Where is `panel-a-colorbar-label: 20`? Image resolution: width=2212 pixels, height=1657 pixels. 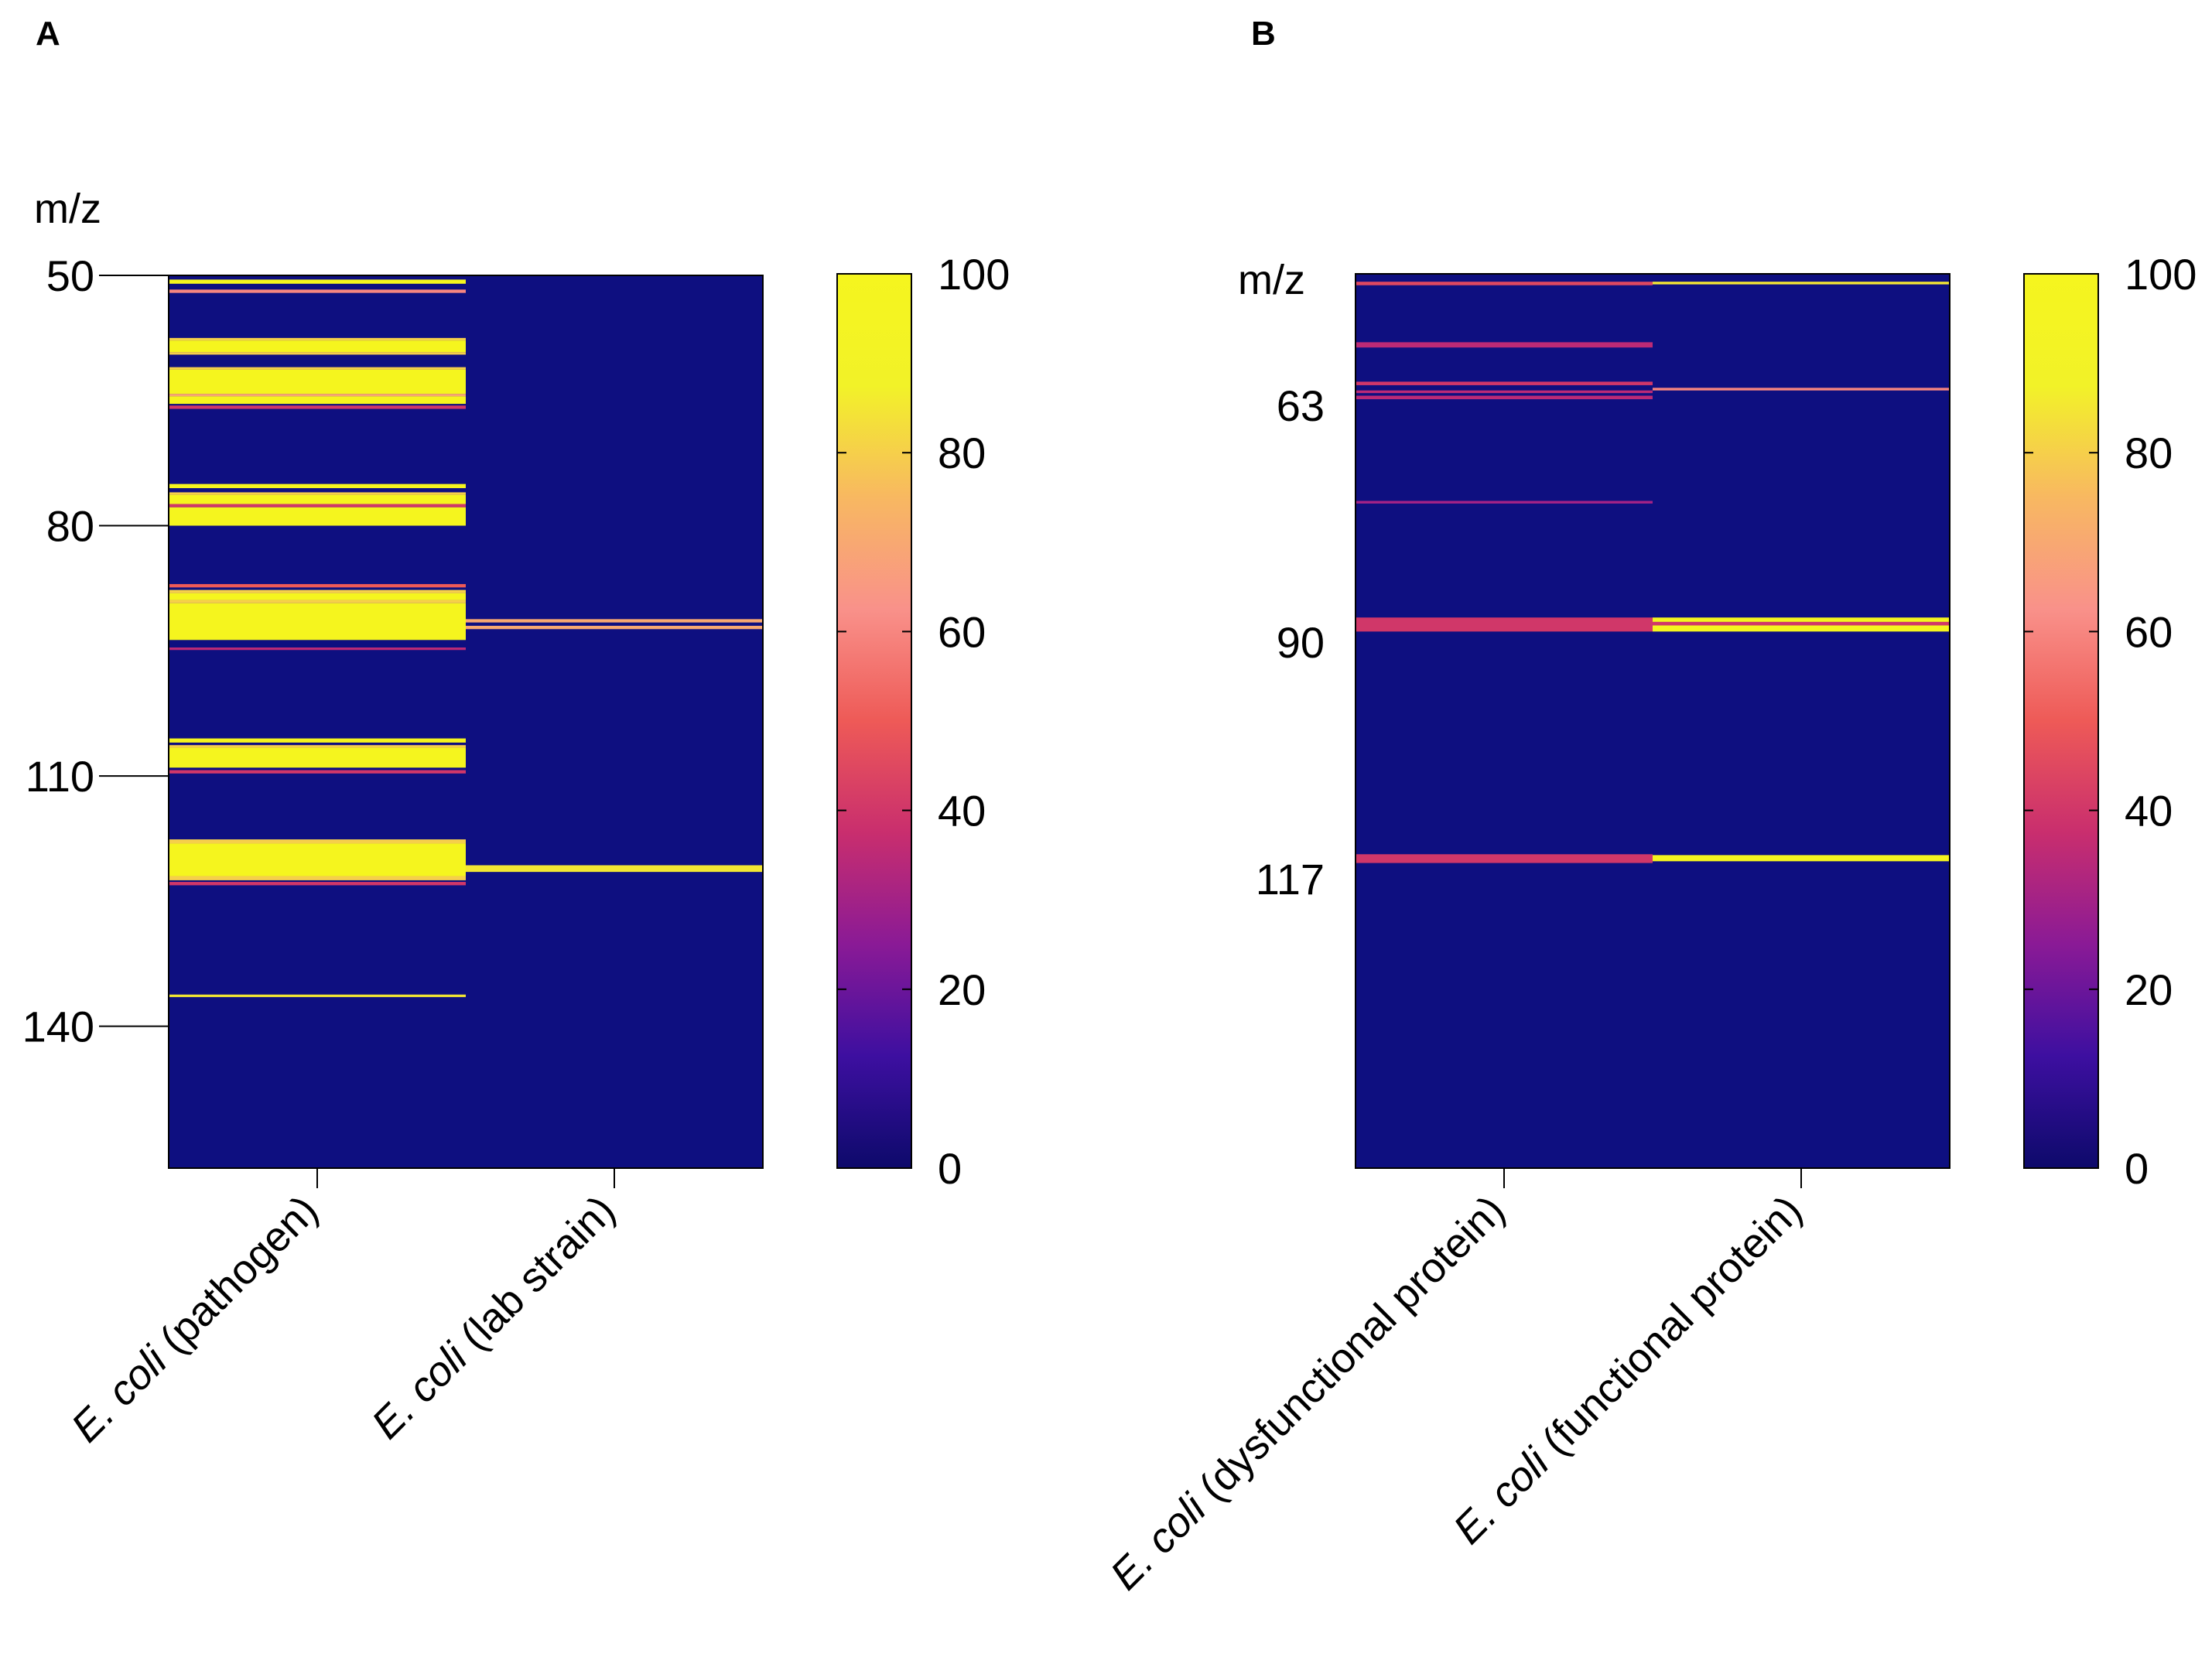
panel-a-colorbar-label: 20 is located at coordinates (962, 990).